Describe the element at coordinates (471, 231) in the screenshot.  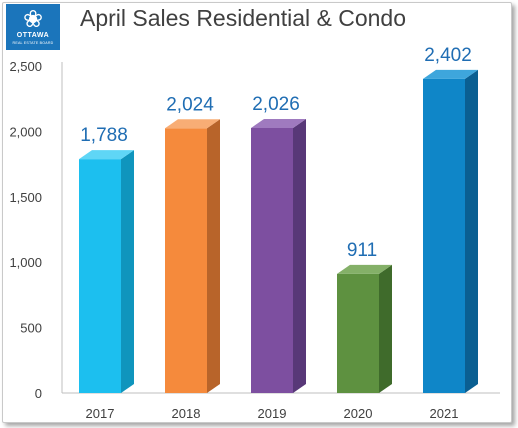
I see `bar-side-2021` at that location.